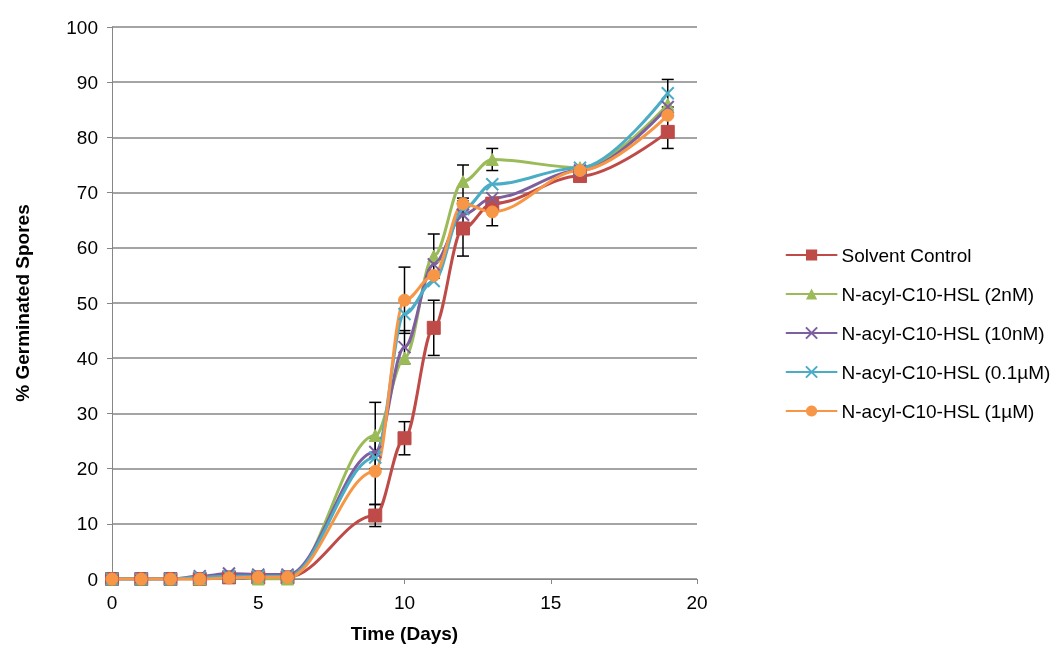 The height and width of the screenshot is (666, 1064). What do you see at coordinates (906, 255) in the screenshot?
I see `legend-label: Solvent Control` at bounding box center [906, 255].